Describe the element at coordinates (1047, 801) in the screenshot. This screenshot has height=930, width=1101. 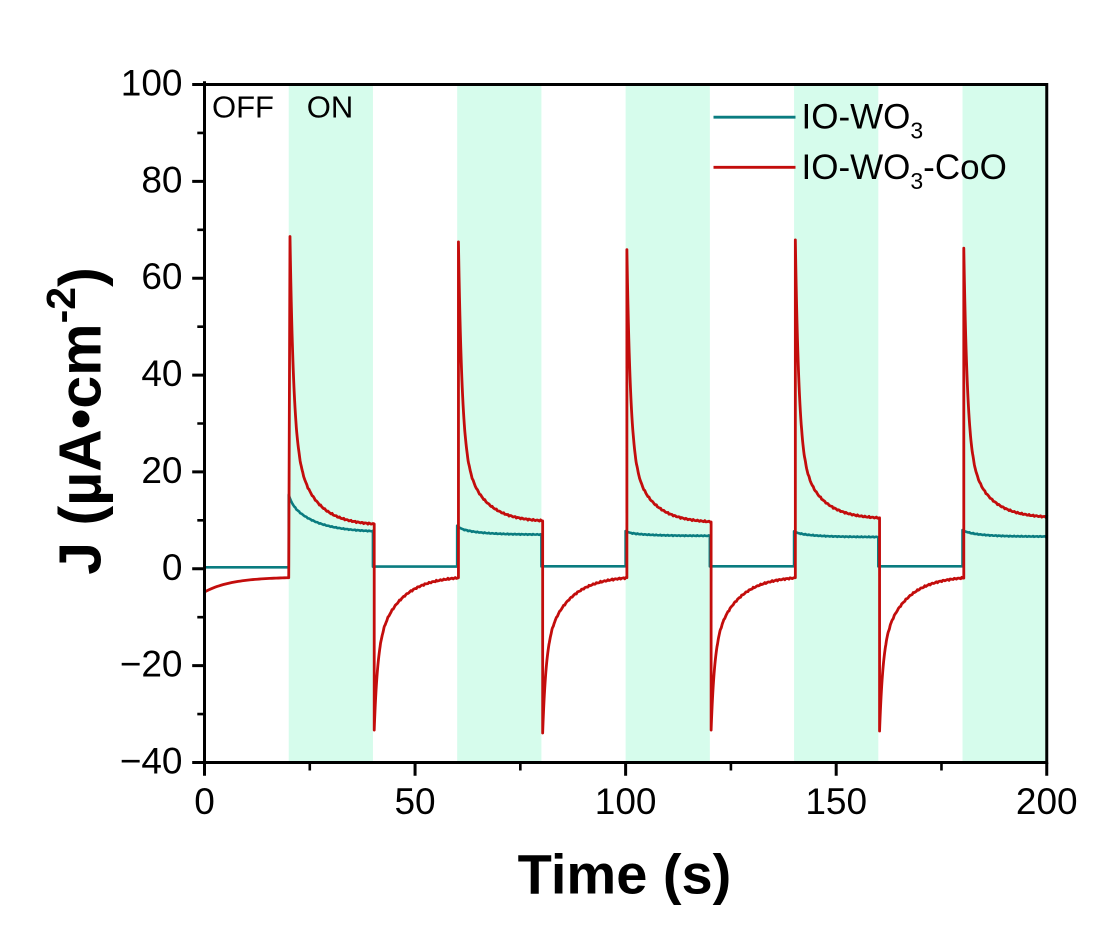
I see `svg-text: 200` at that location.